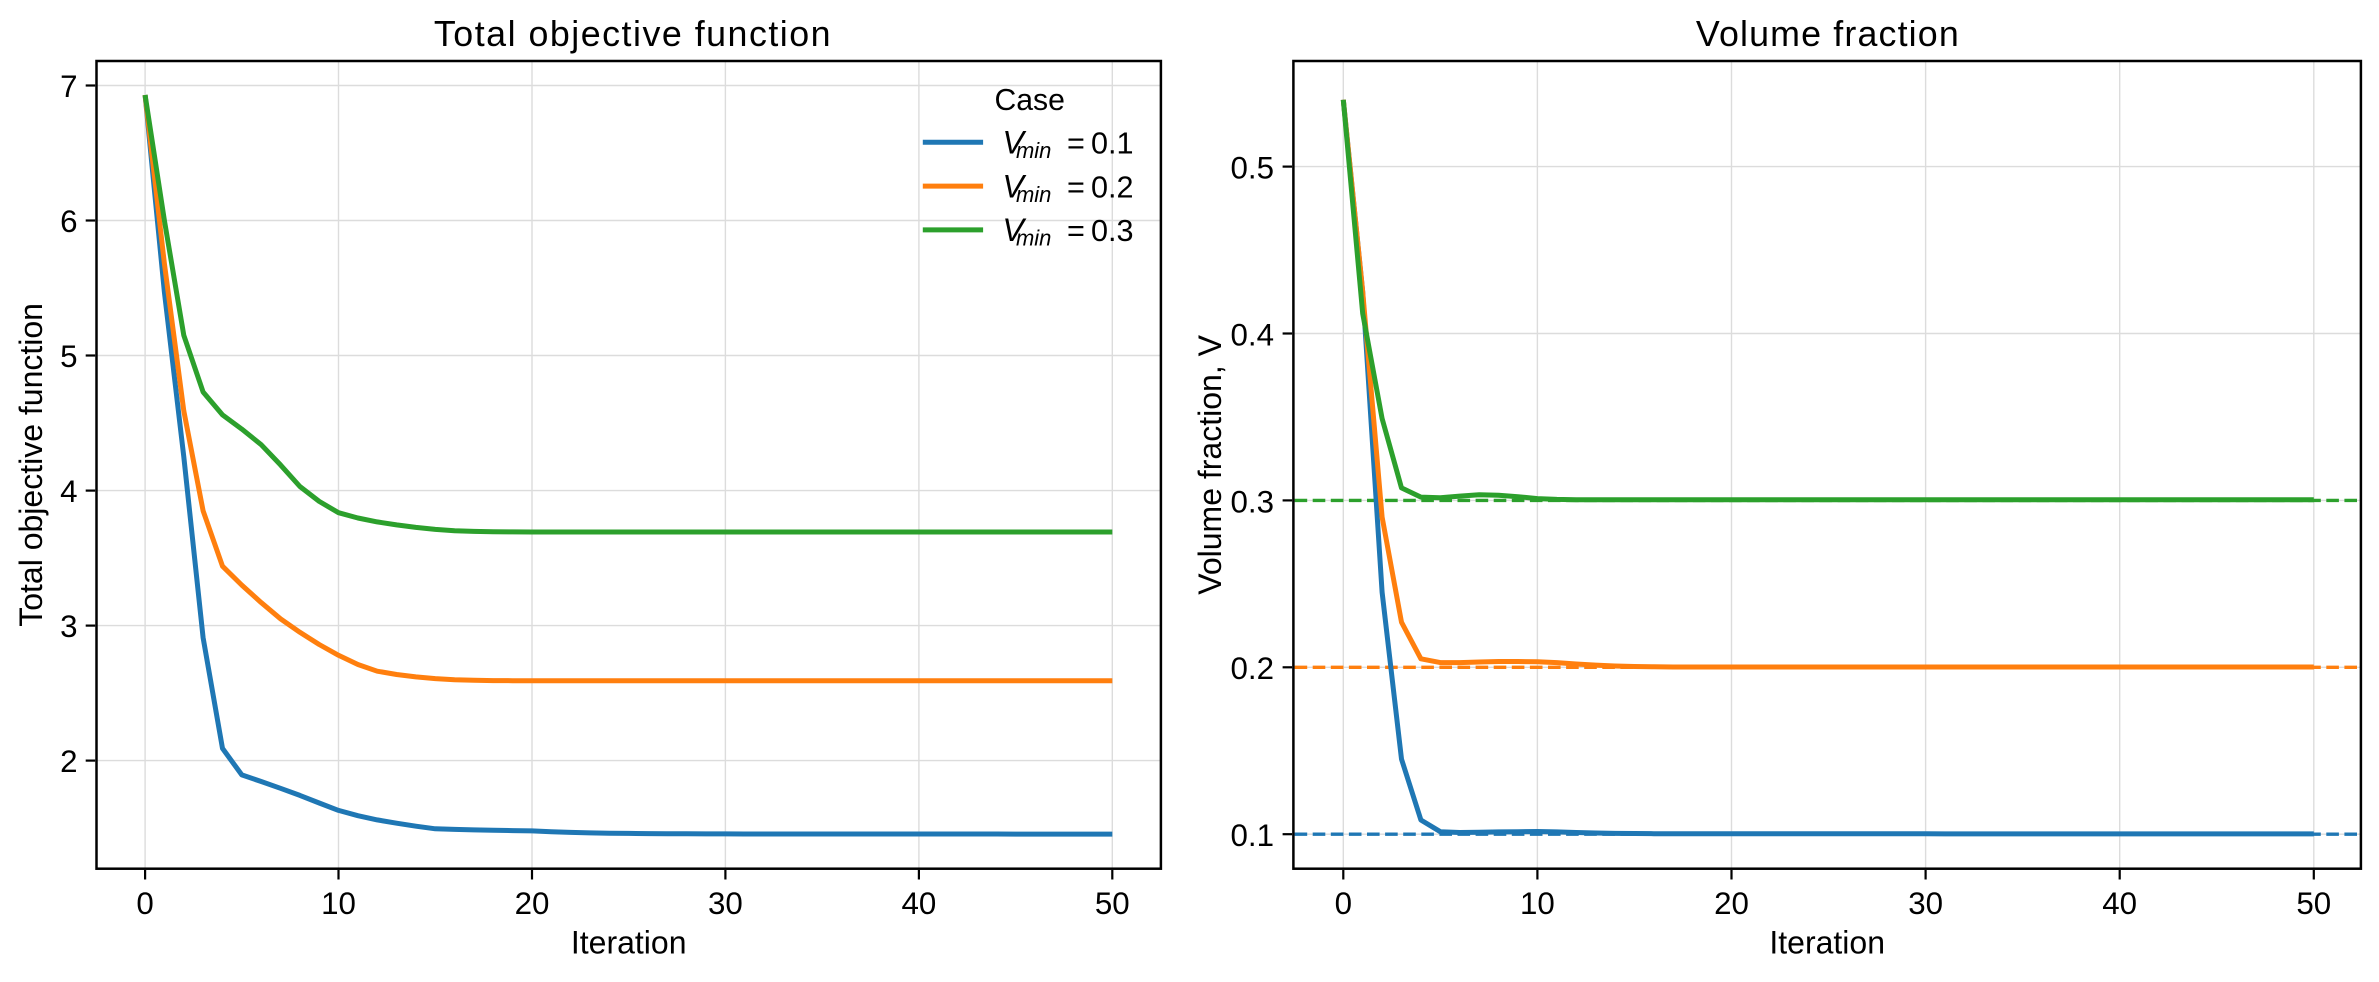 Image resolution: width=2379 pixels, height=982 pixels. What do you see at coordinates (68, 491) in the screenshot?
I see `svg-text: 4` at bounding box center [68, 491].